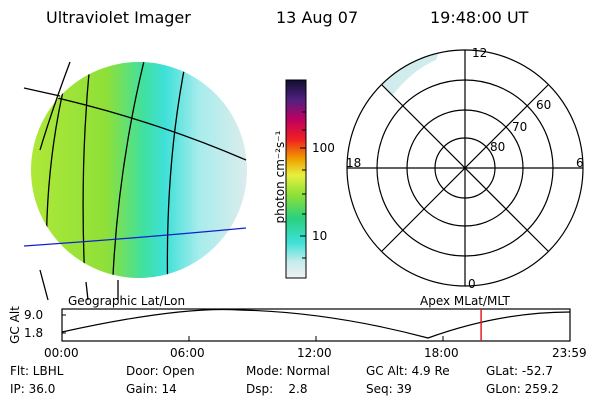 The height and width of the screenshot is (400, 600). Describe the element at coordinates (34, 315) in the screenshot. I see `timeline-y-tick-high: 9.0` at that location.